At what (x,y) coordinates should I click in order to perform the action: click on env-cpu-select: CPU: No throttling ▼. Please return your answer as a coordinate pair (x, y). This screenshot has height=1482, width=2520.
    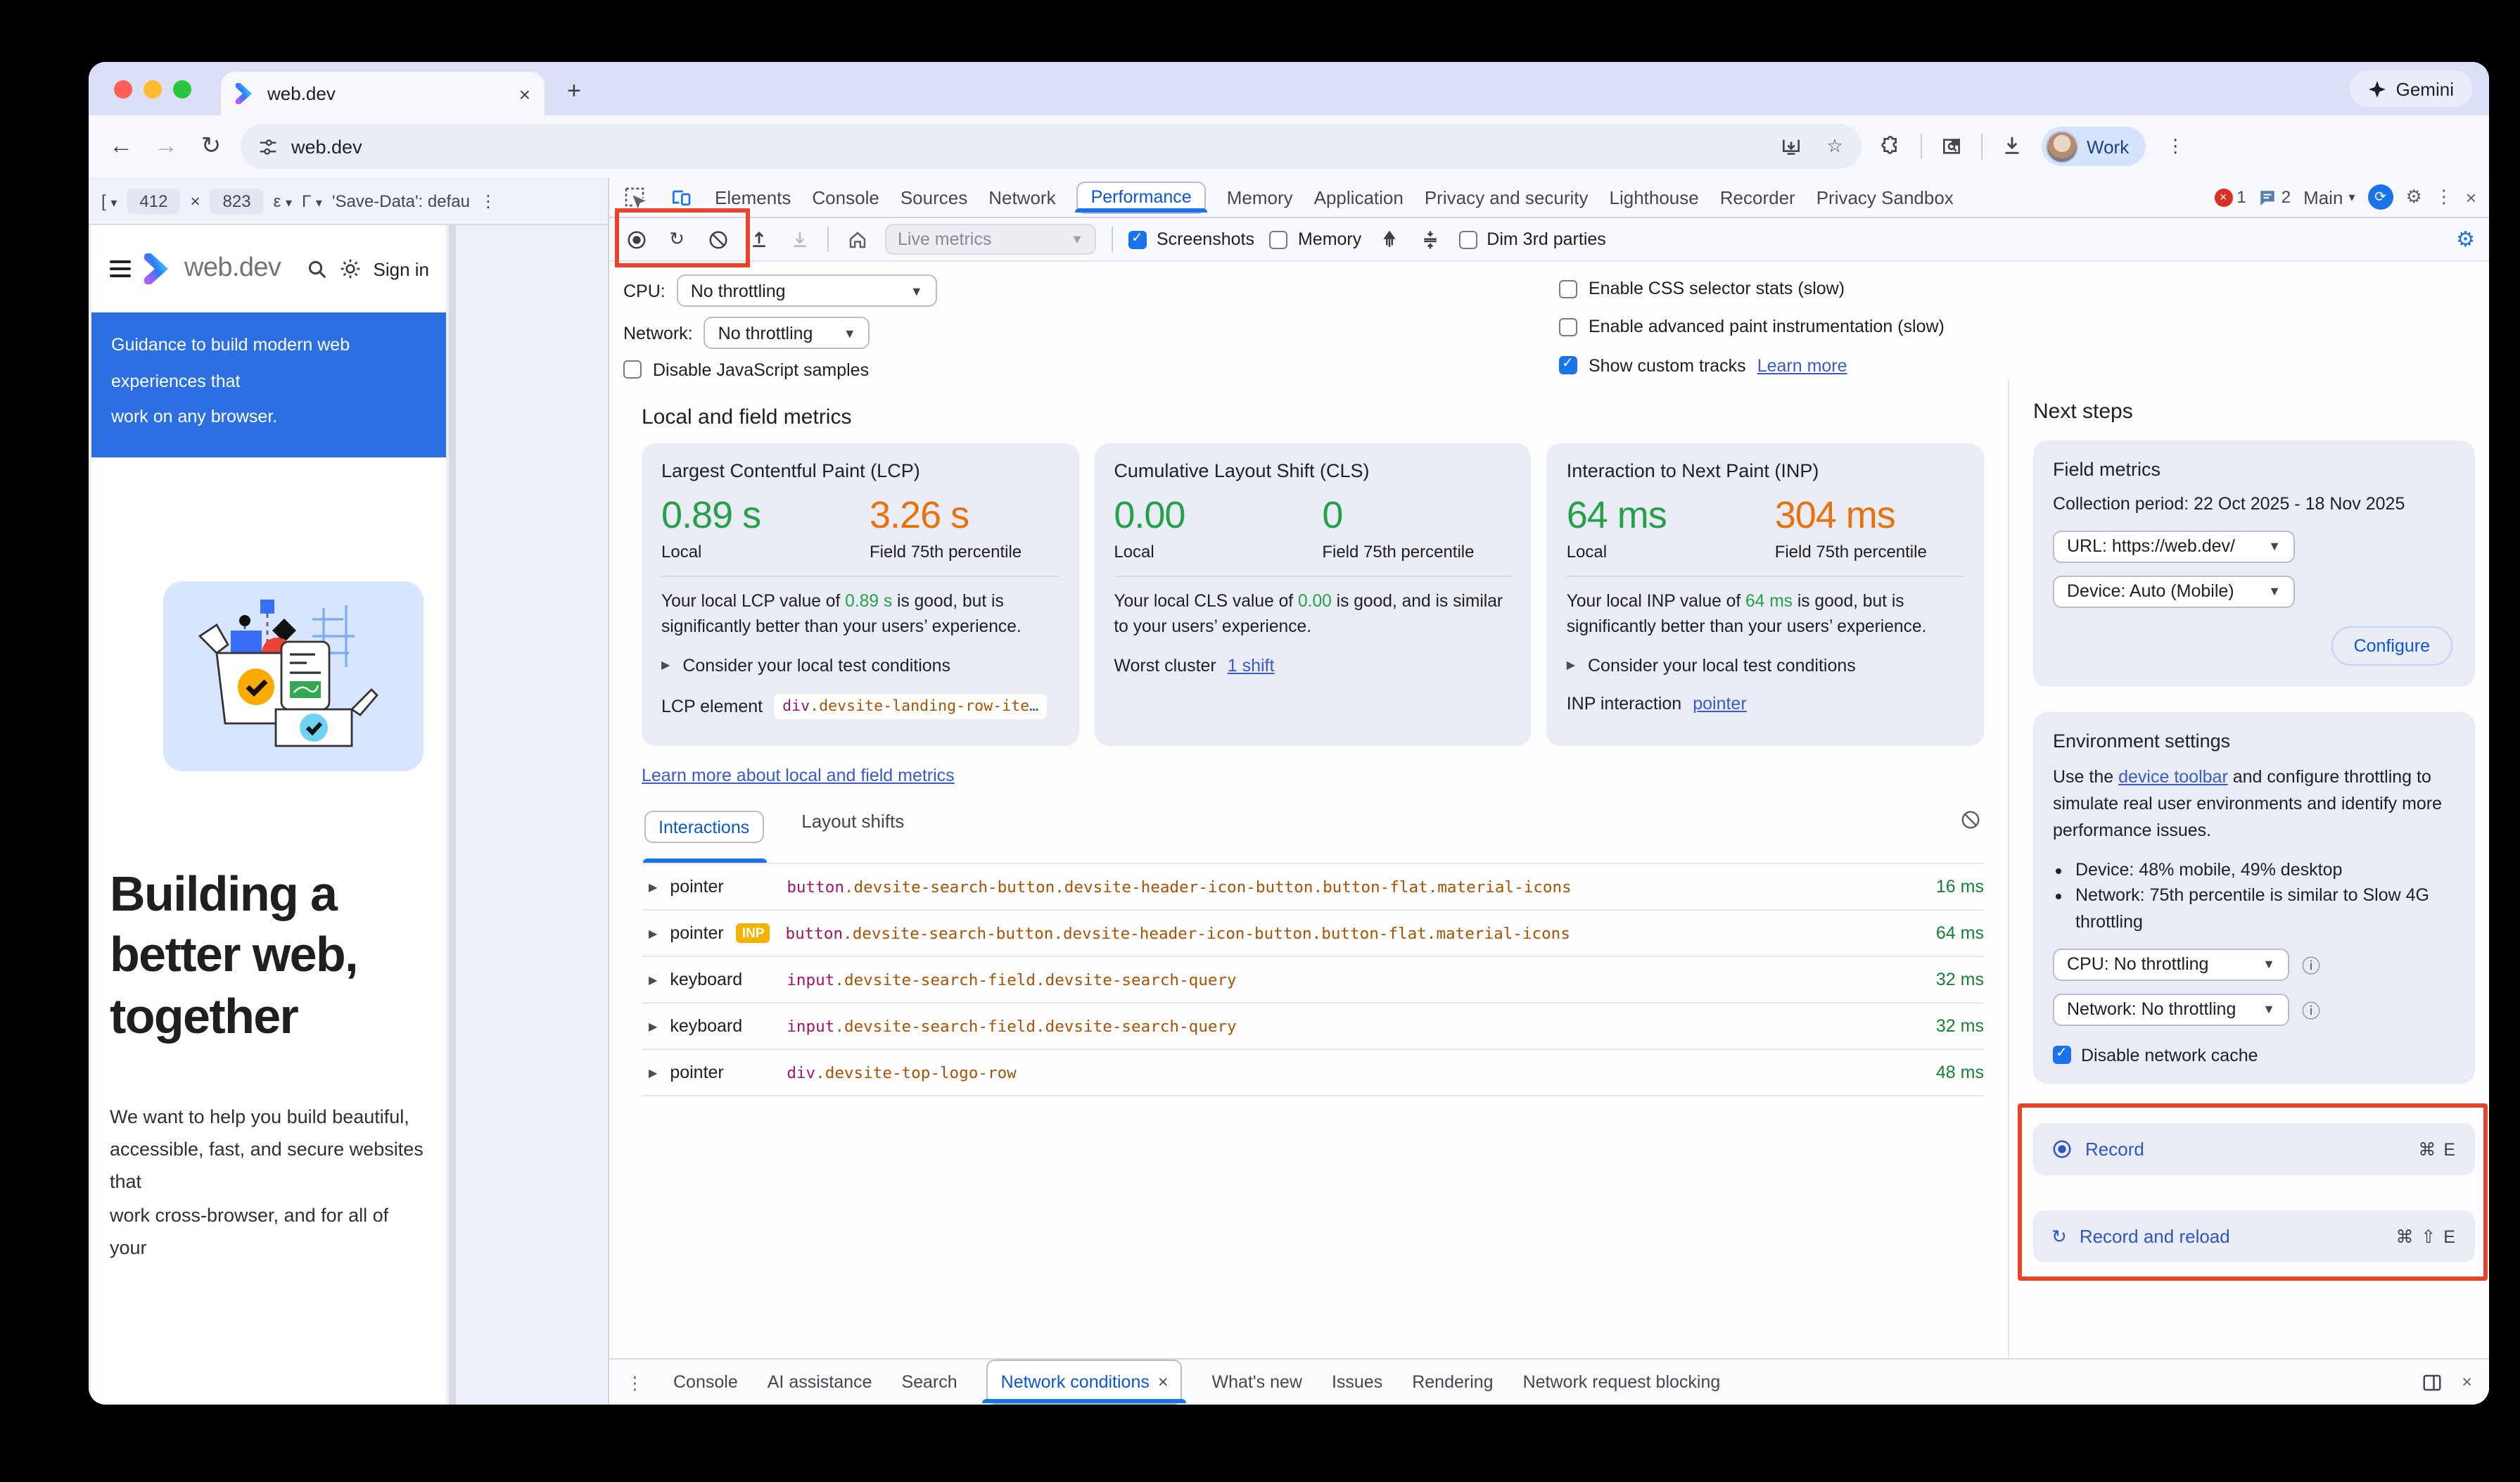
    Looking at the image, I should click on (2171, 965).